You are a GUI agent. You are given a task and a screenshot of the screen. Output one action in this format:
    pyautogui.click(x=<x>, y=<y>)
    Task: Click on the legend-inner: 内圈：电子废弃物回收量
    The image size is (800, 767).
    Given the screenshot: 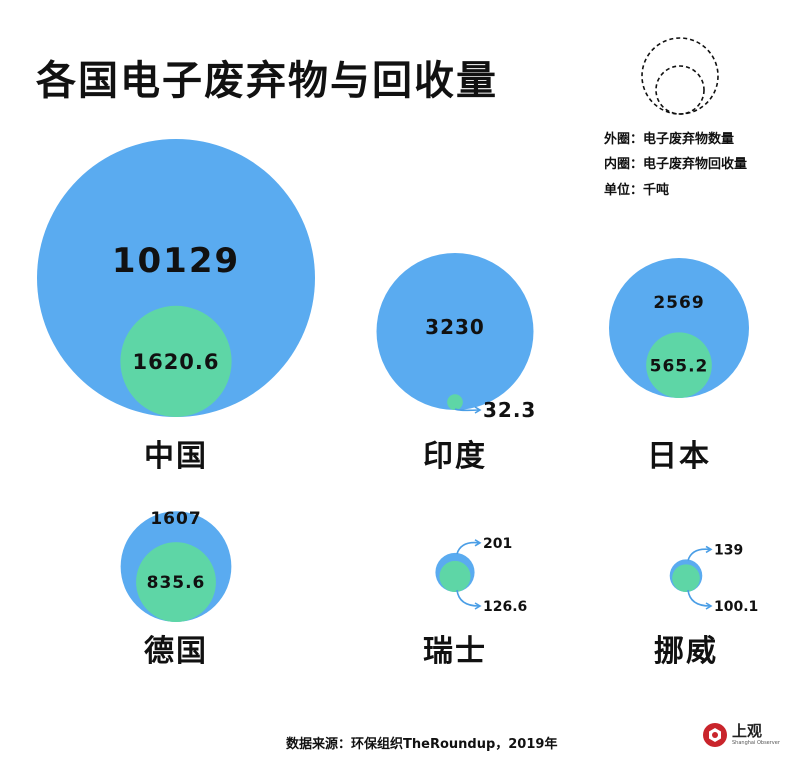 What is the action you would take?
    pyautogui.click(x=676, y=164)
    